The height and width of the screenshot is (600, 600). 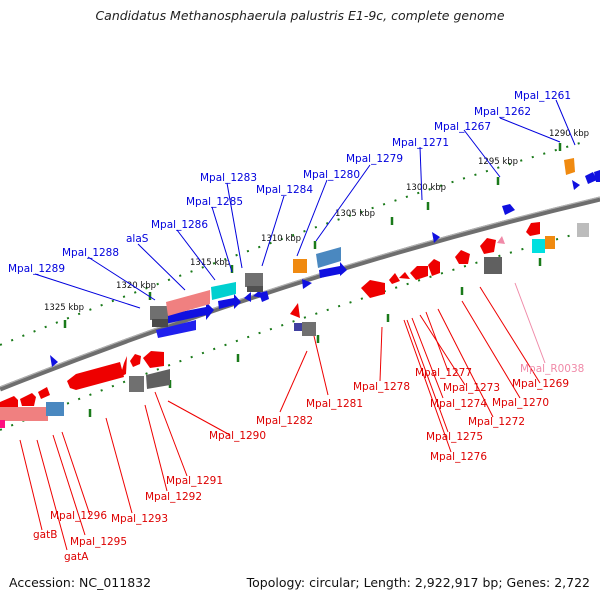 I want to click on gene-label-mpal-r0038: Mpal_R0038, so click(x=552, y=369).